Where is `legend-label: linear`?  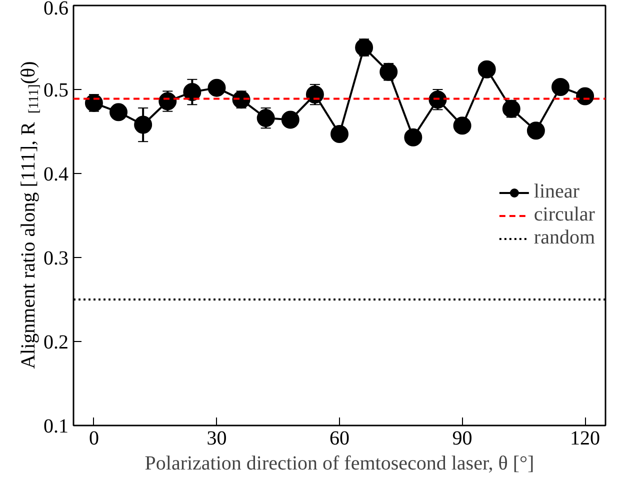
legend-label: linear is located at coordinates (557, 192).